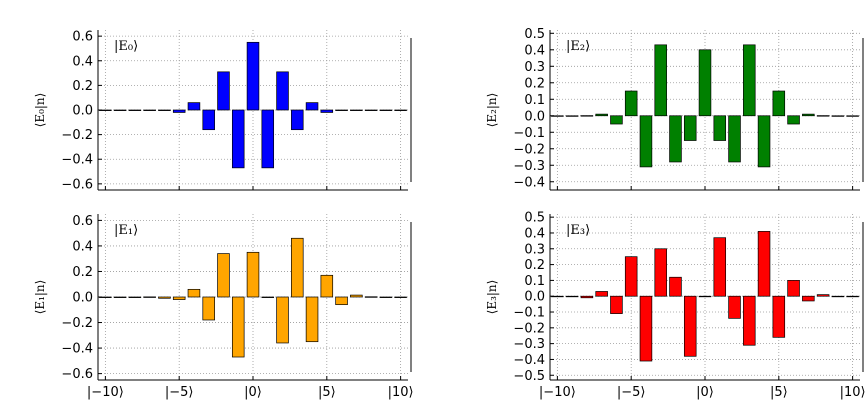 The width and height of the screenshot is (865, 402). I want to click on y-tick-label: −0.1, so click(529, 313).